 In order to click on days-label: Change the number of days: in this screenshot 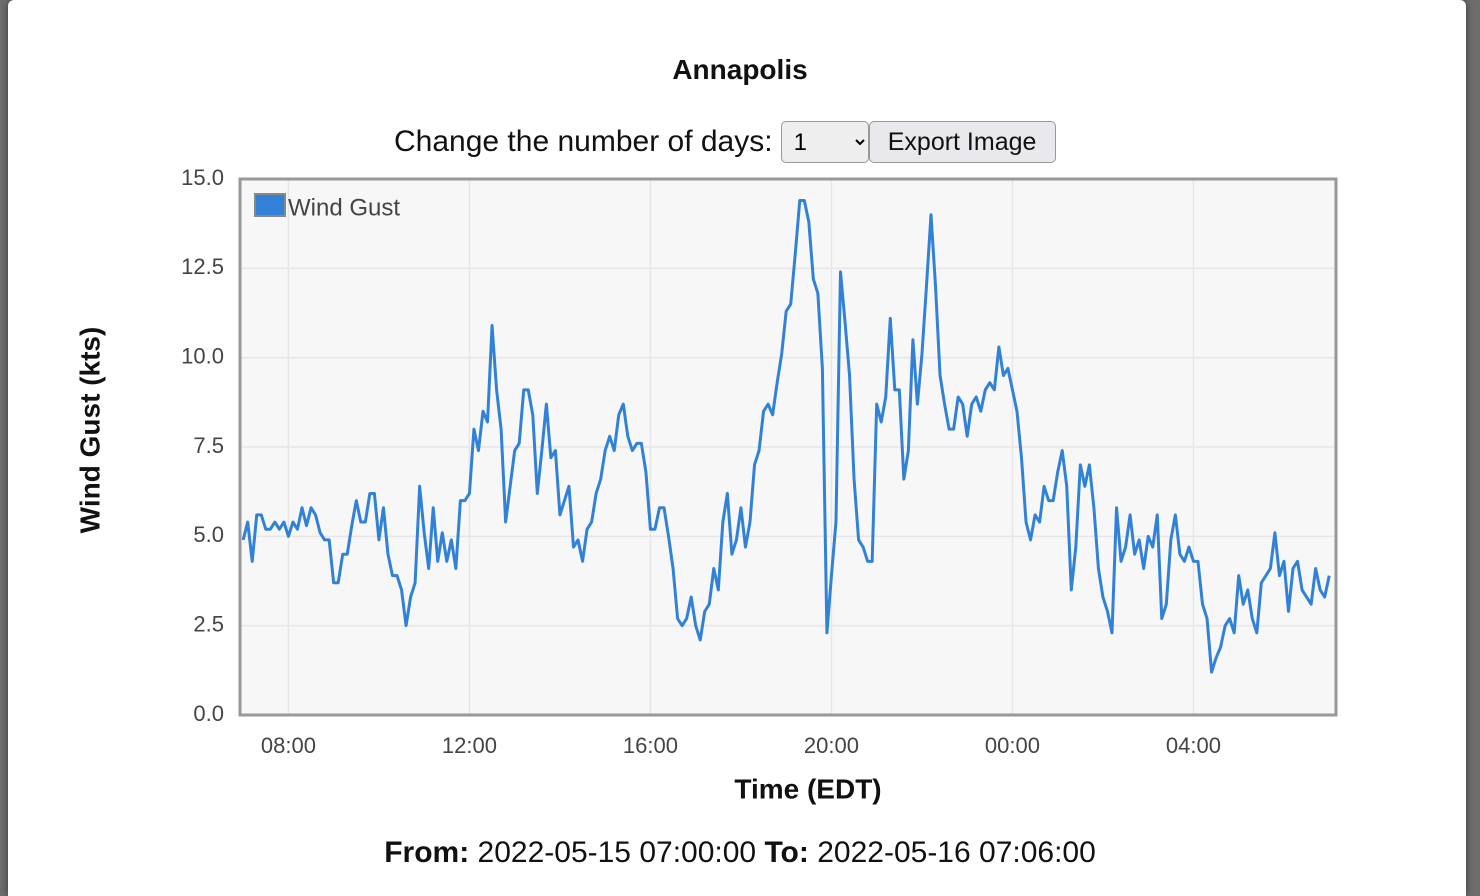, I will do `click(583, 141)`.